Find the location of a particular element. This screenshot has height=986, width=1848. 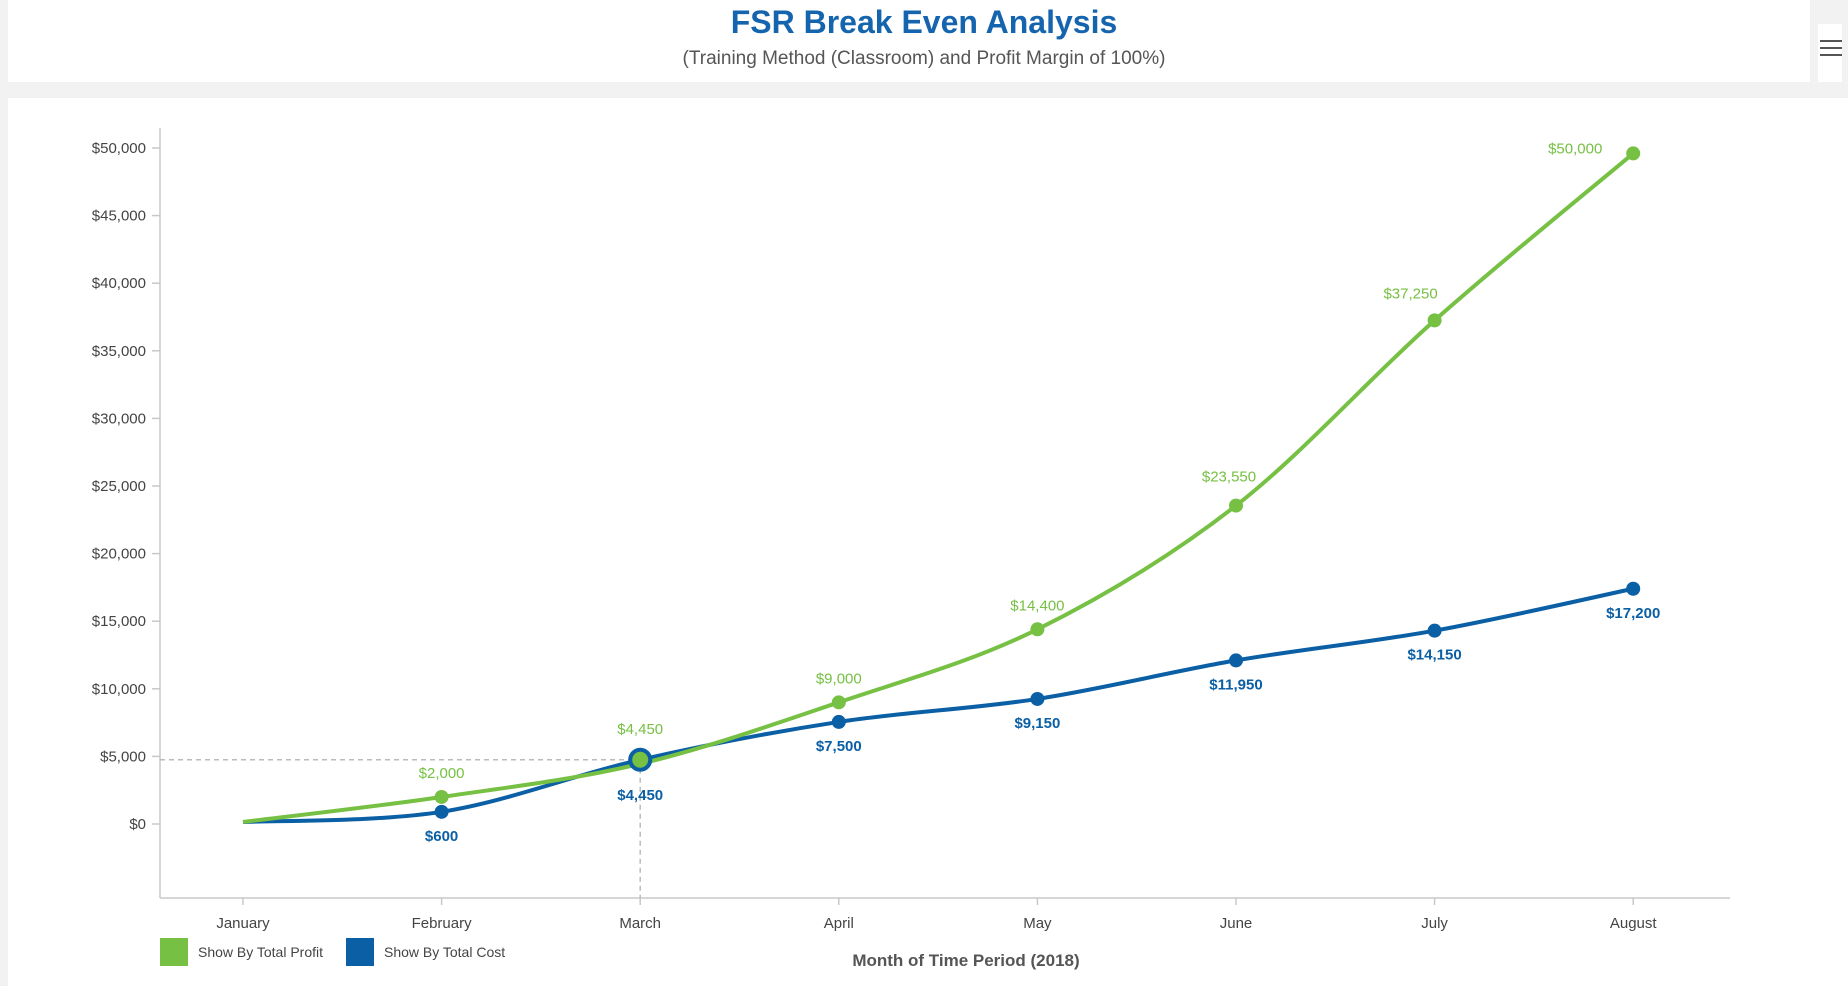

y-tick-label: $40,000 is located at coordinates (119, 283).